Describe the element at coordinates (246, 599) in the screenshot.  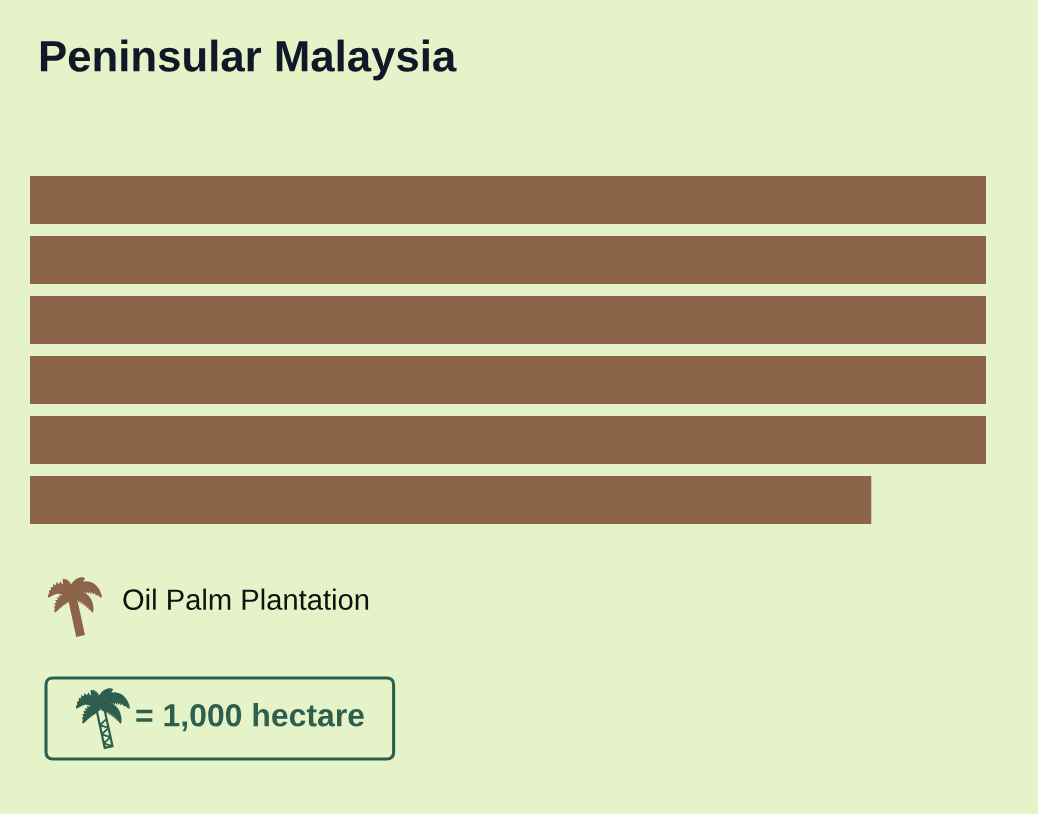
I see `legend-label: Oil Palm Plantation` at that location.